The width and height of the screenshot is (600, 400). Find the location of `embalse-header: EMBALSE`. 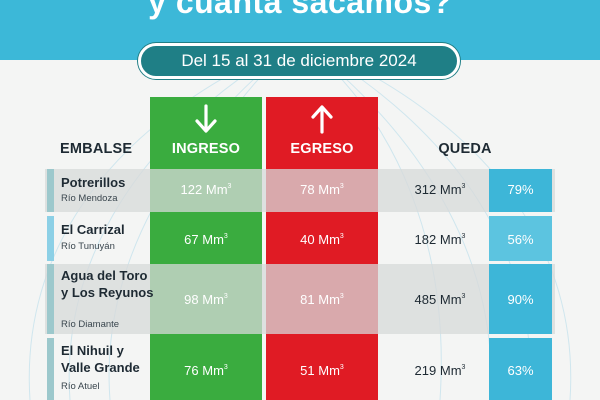

embalse-header: EMBALSE is located at coordinates (96, 149).